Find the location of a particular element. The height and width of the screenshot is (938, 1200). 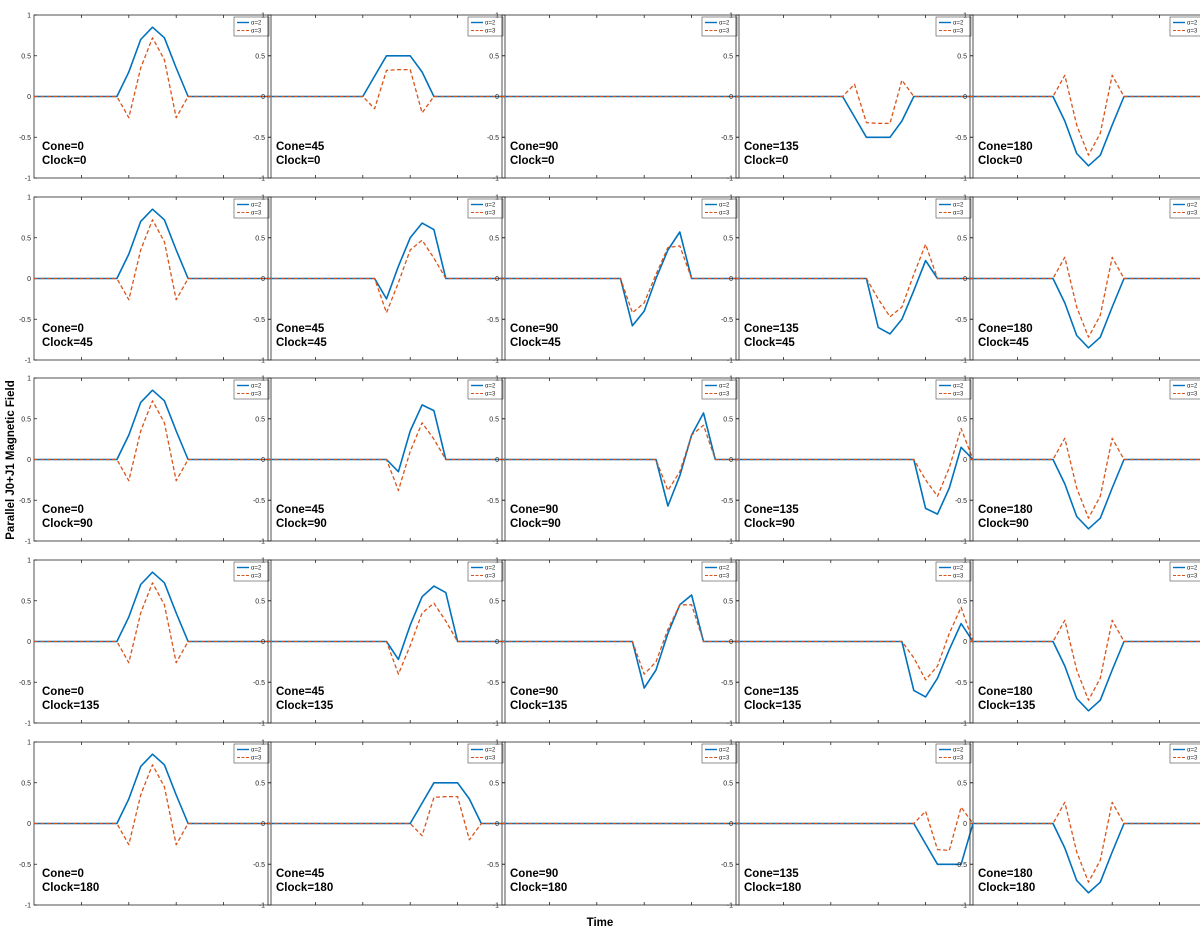

x-axis-label: Time is located at coordinates (600, 923).